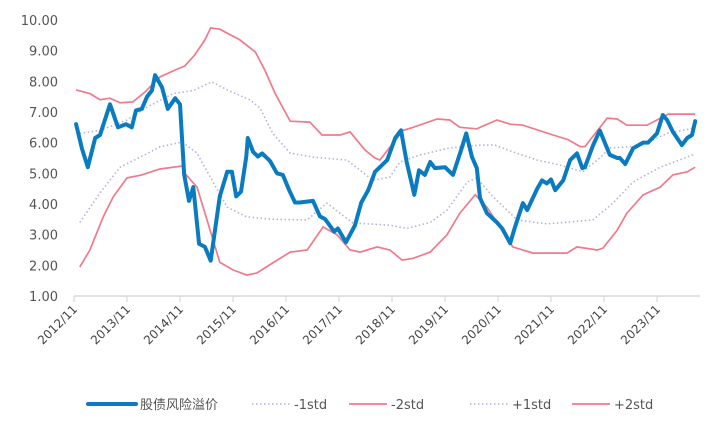 Image resolution: width=719 pixels, height=432 pixels. I want to click on y-tick-label: 6.00, so click(43, 144).